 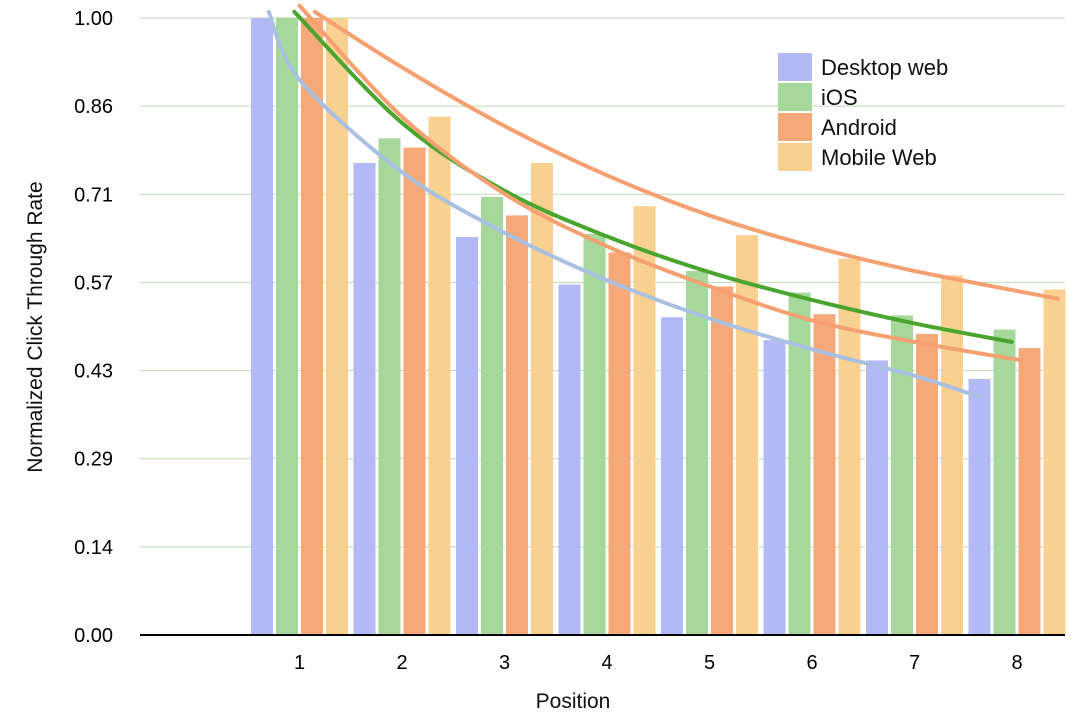 I want to click on x-tick-label: 8, so click(x=1016, y=663).